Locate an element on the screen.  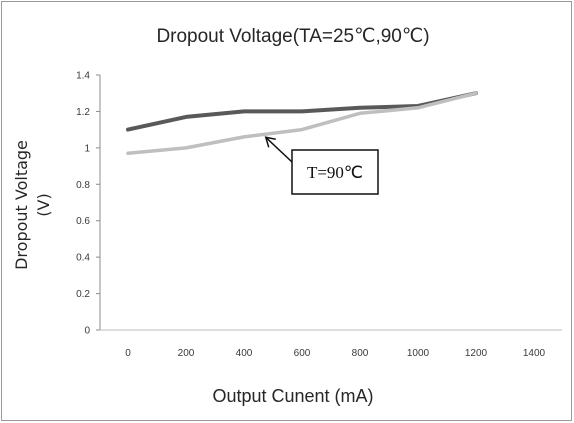
x-tick-label: 1400 is located at coordinates (534, 353).